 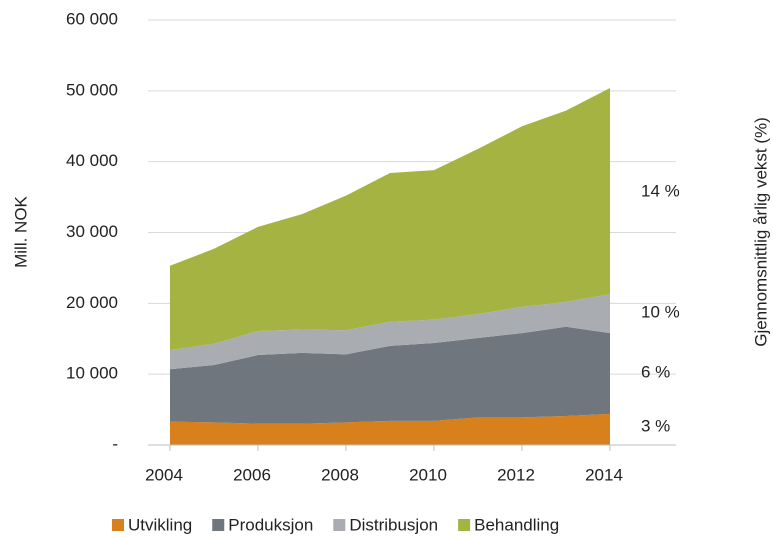 What do you see at coordinates (760, 232) in the screenshot?
I see `y2-axis-label: Gjennomsnittlig årlig vekst (%)` at bounding box center [760, 232].